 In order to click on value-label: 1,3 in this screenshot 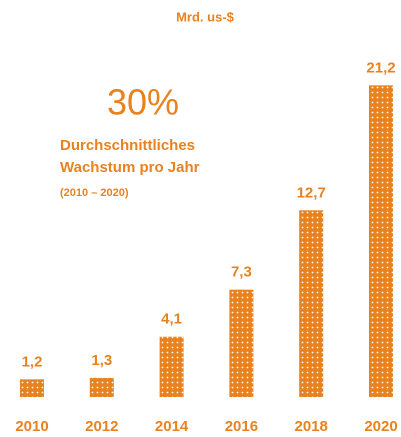, I will do `click(101, 360)`.